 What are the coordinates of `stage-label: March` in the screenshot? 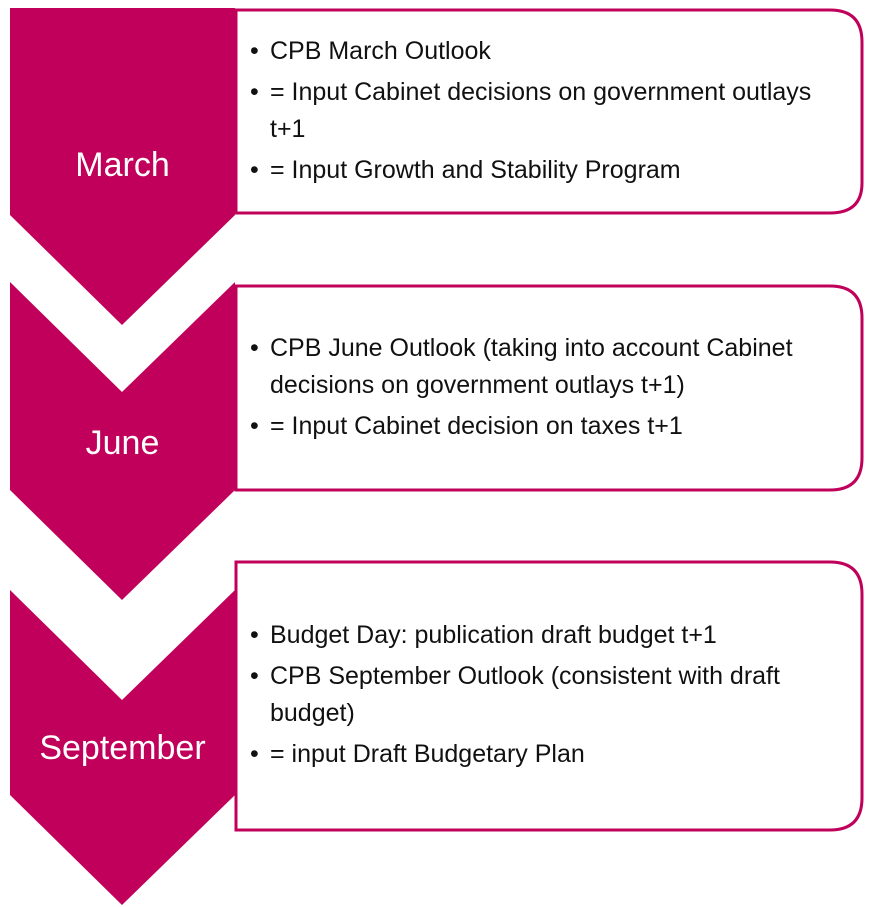 It's located at (122, 165).